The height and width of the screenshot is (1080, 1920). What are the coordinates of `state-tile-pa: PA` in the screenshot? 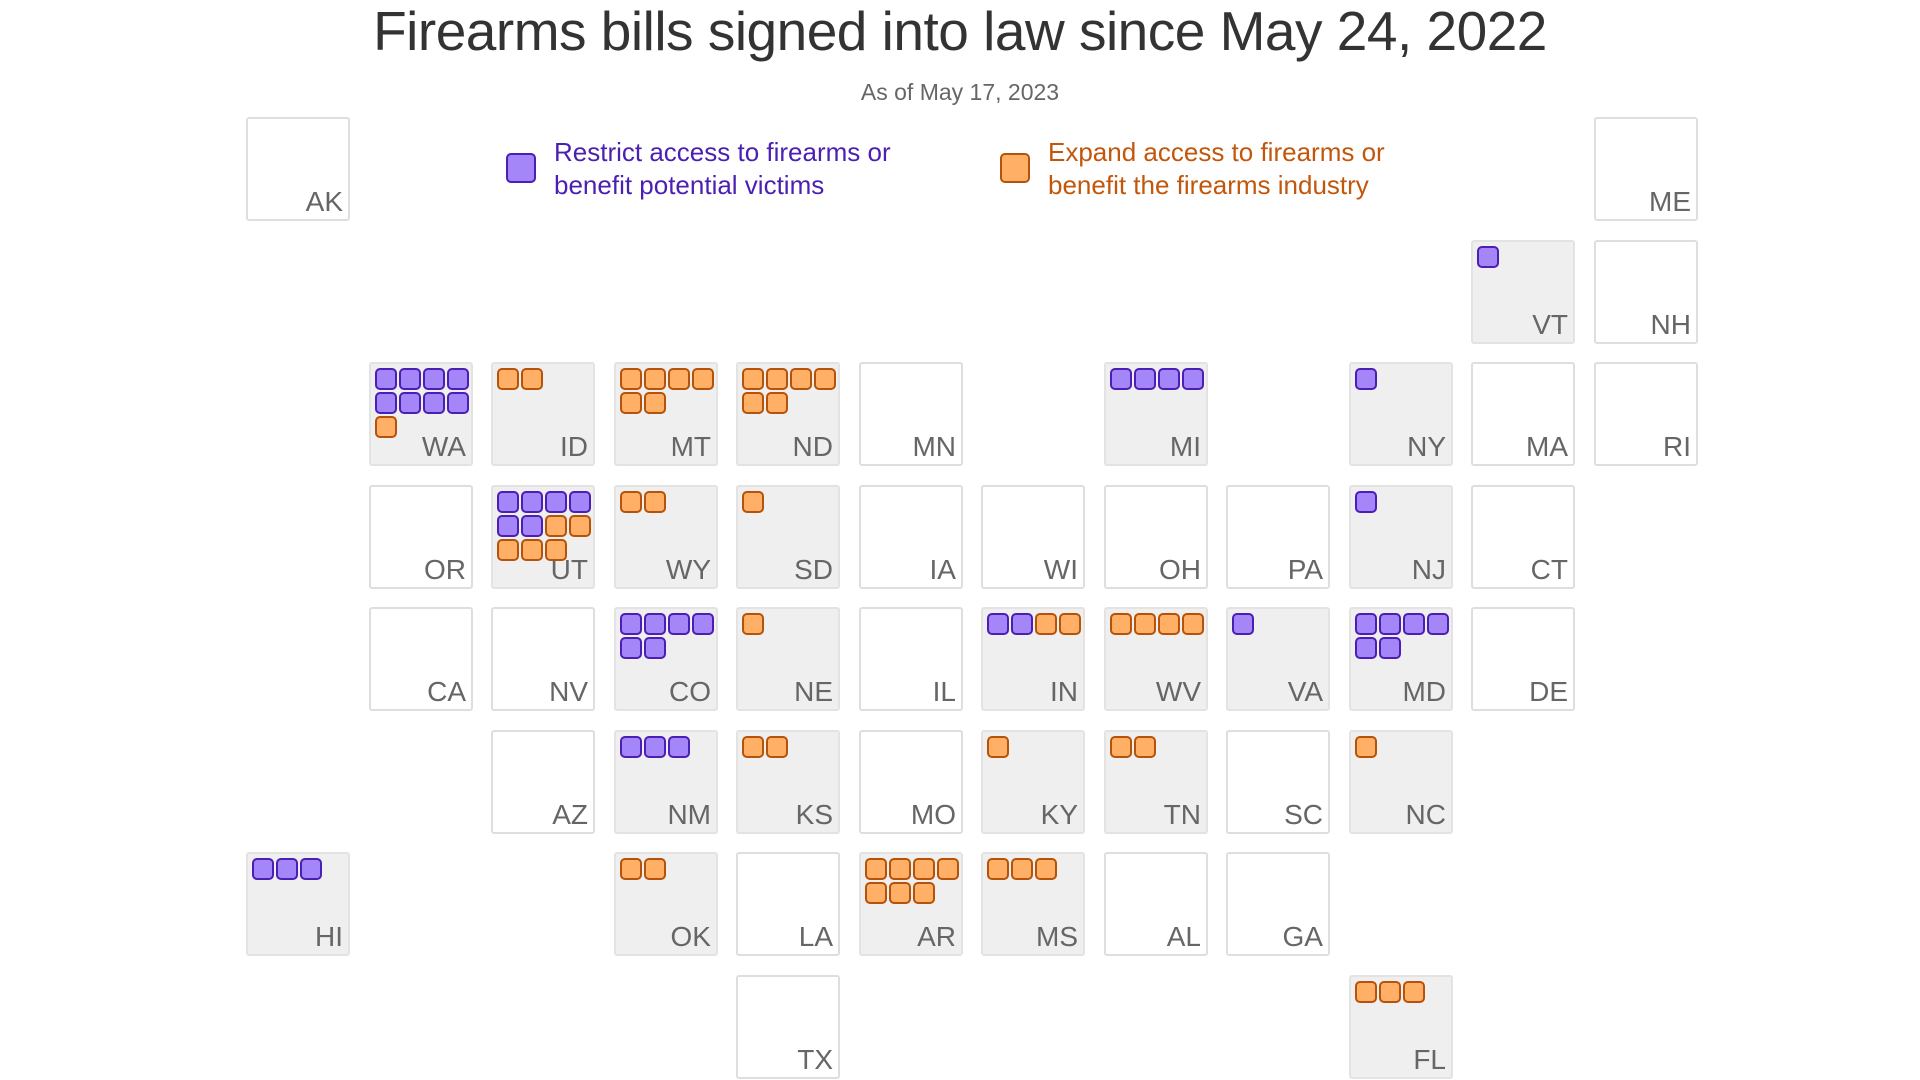 It's located at (1278, 537).